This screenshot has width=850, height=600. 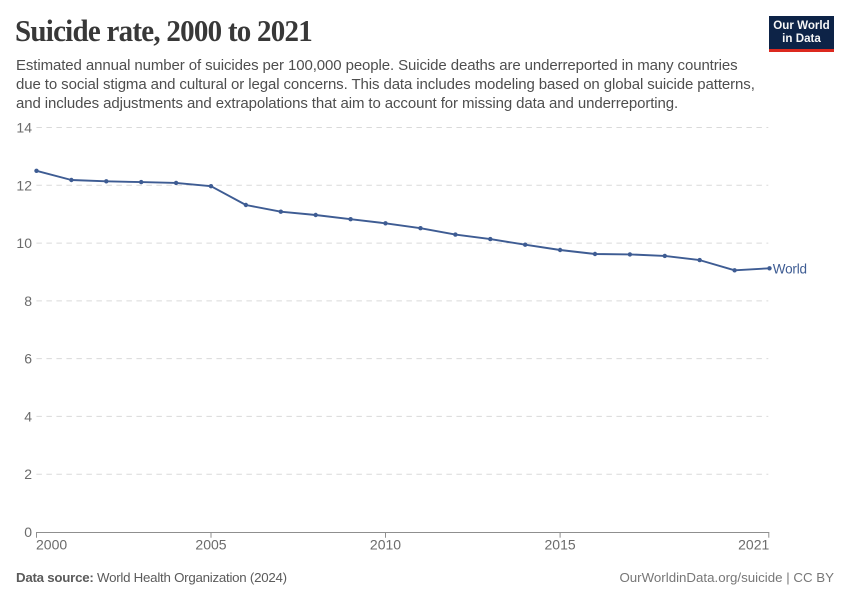 What do you see at coordinates (24, 128) in the screenshot?
I see `svg-text: 14` at bounding box center [24, 128].